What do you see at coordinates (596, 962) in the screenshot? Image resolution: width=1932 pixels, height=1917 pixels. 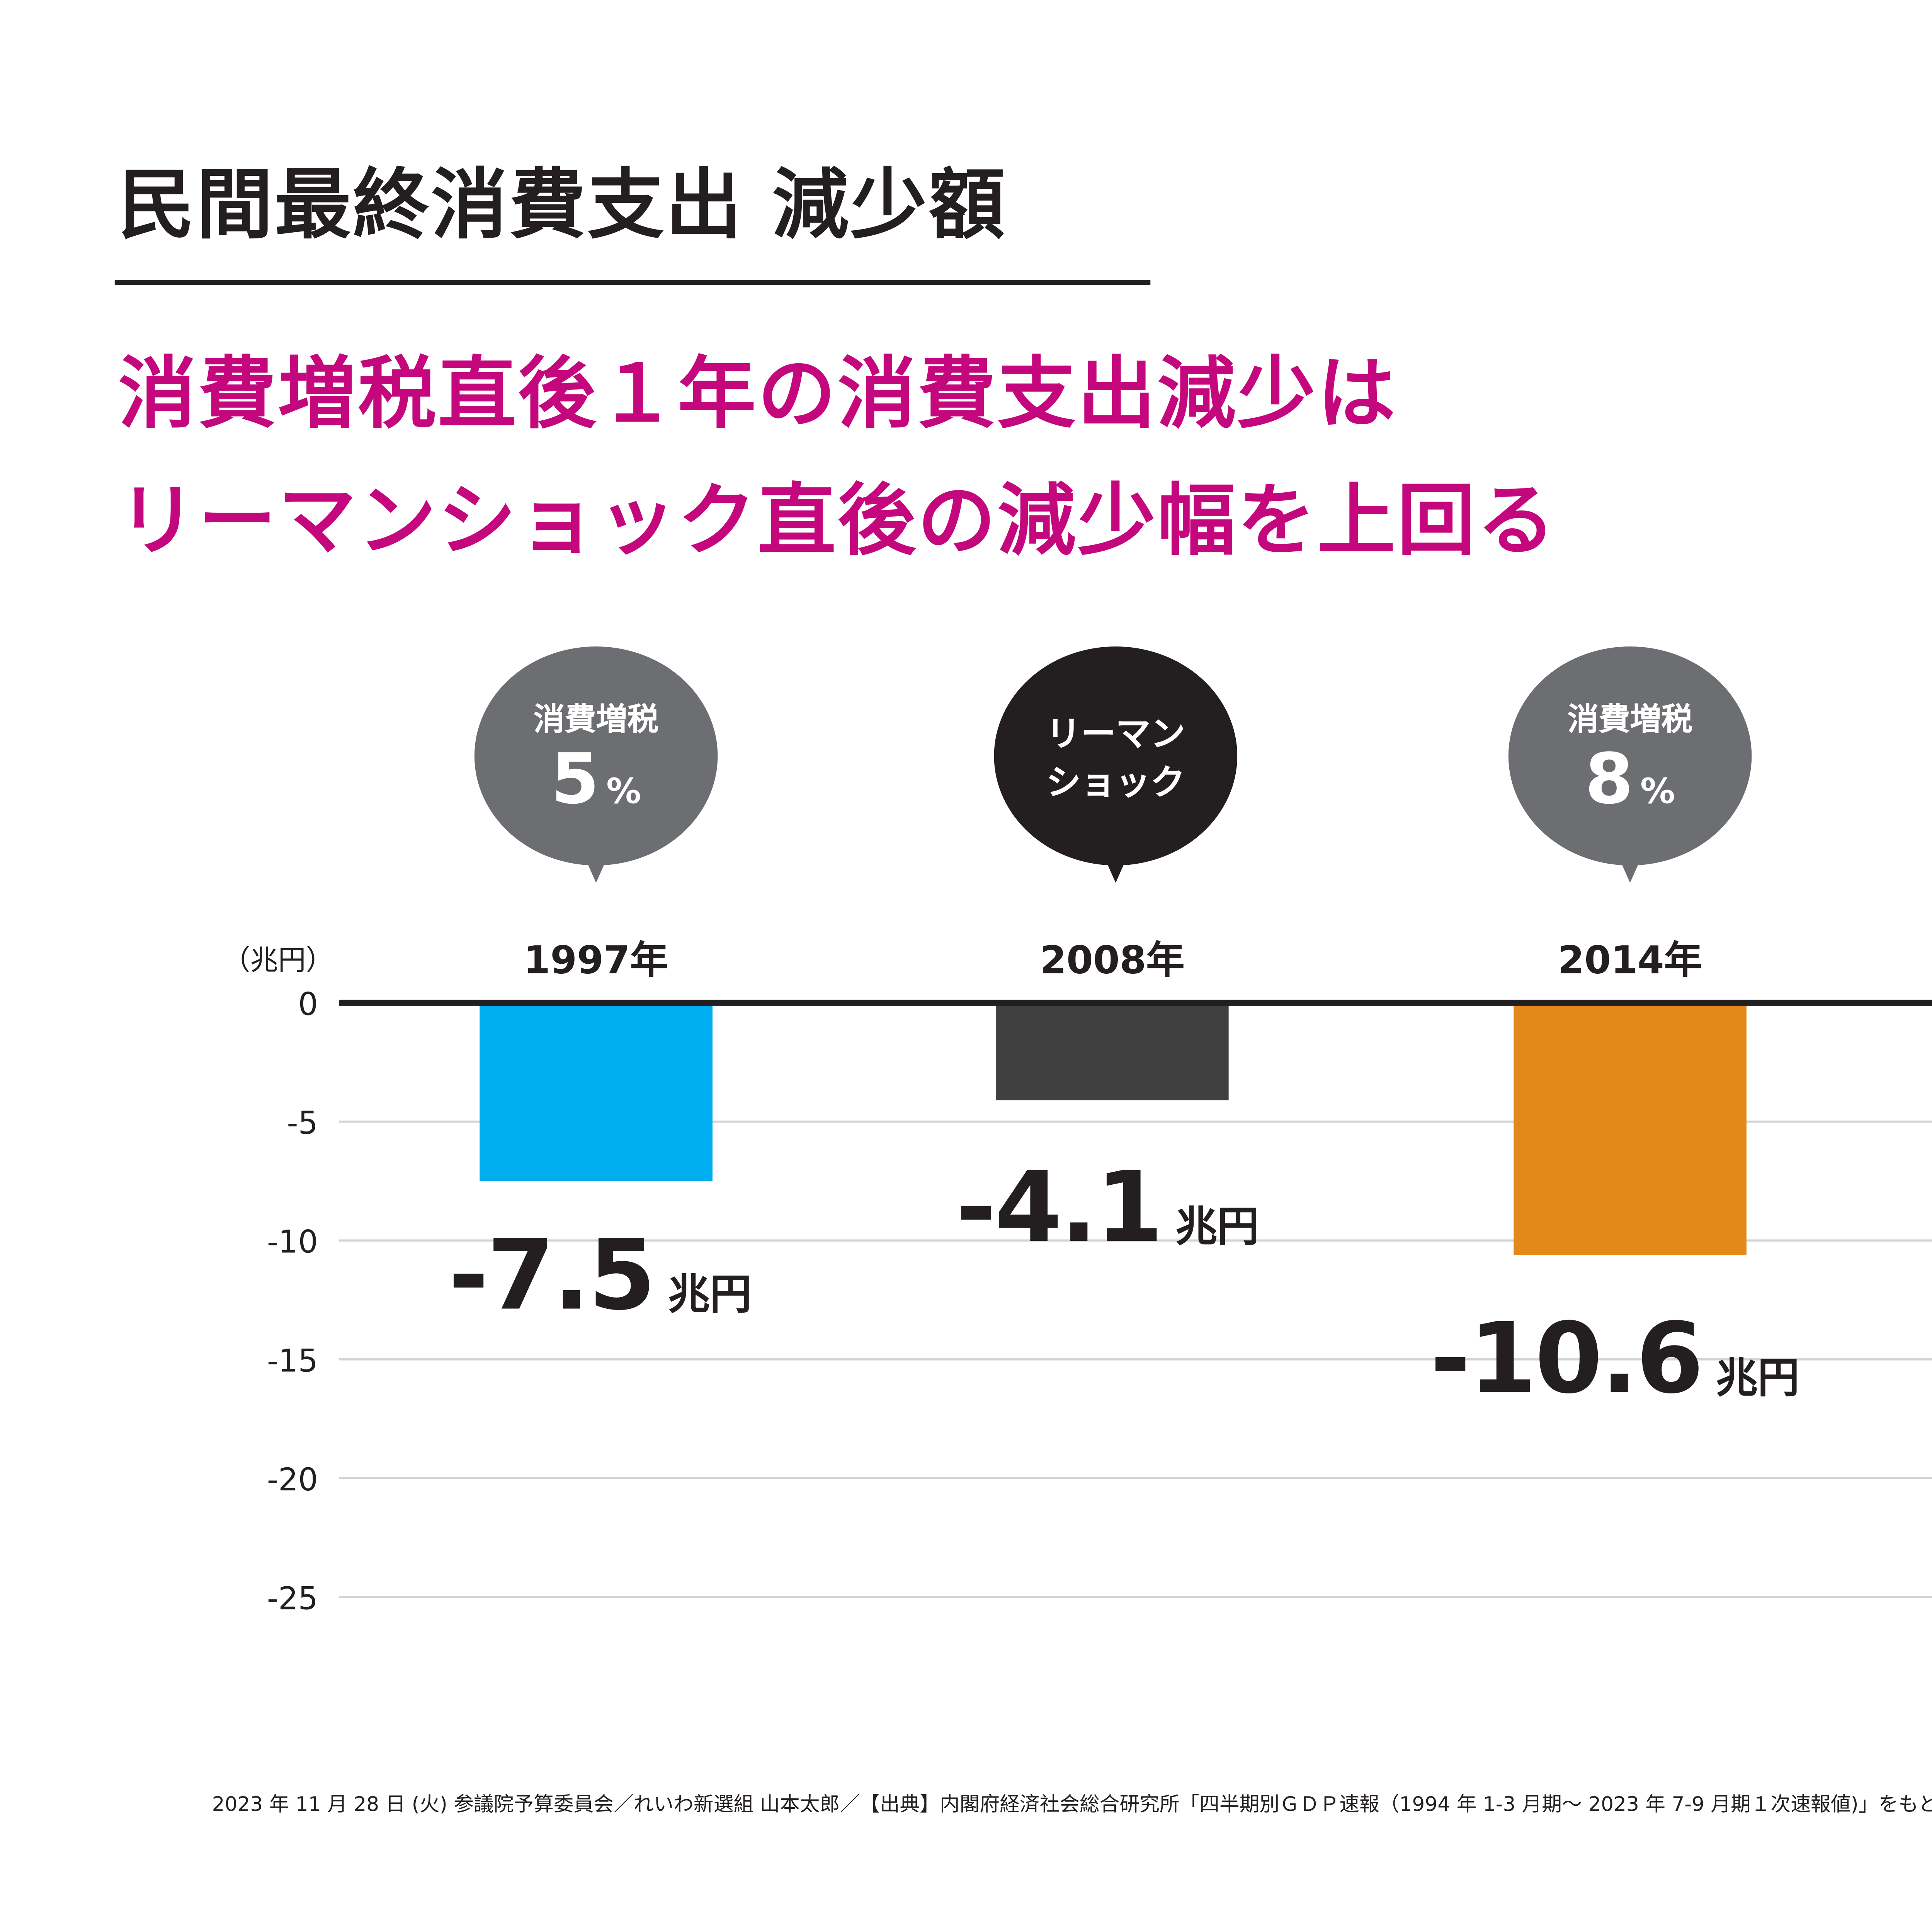 I see `x-category-label: 1997年` at bounding box center [596, 962].